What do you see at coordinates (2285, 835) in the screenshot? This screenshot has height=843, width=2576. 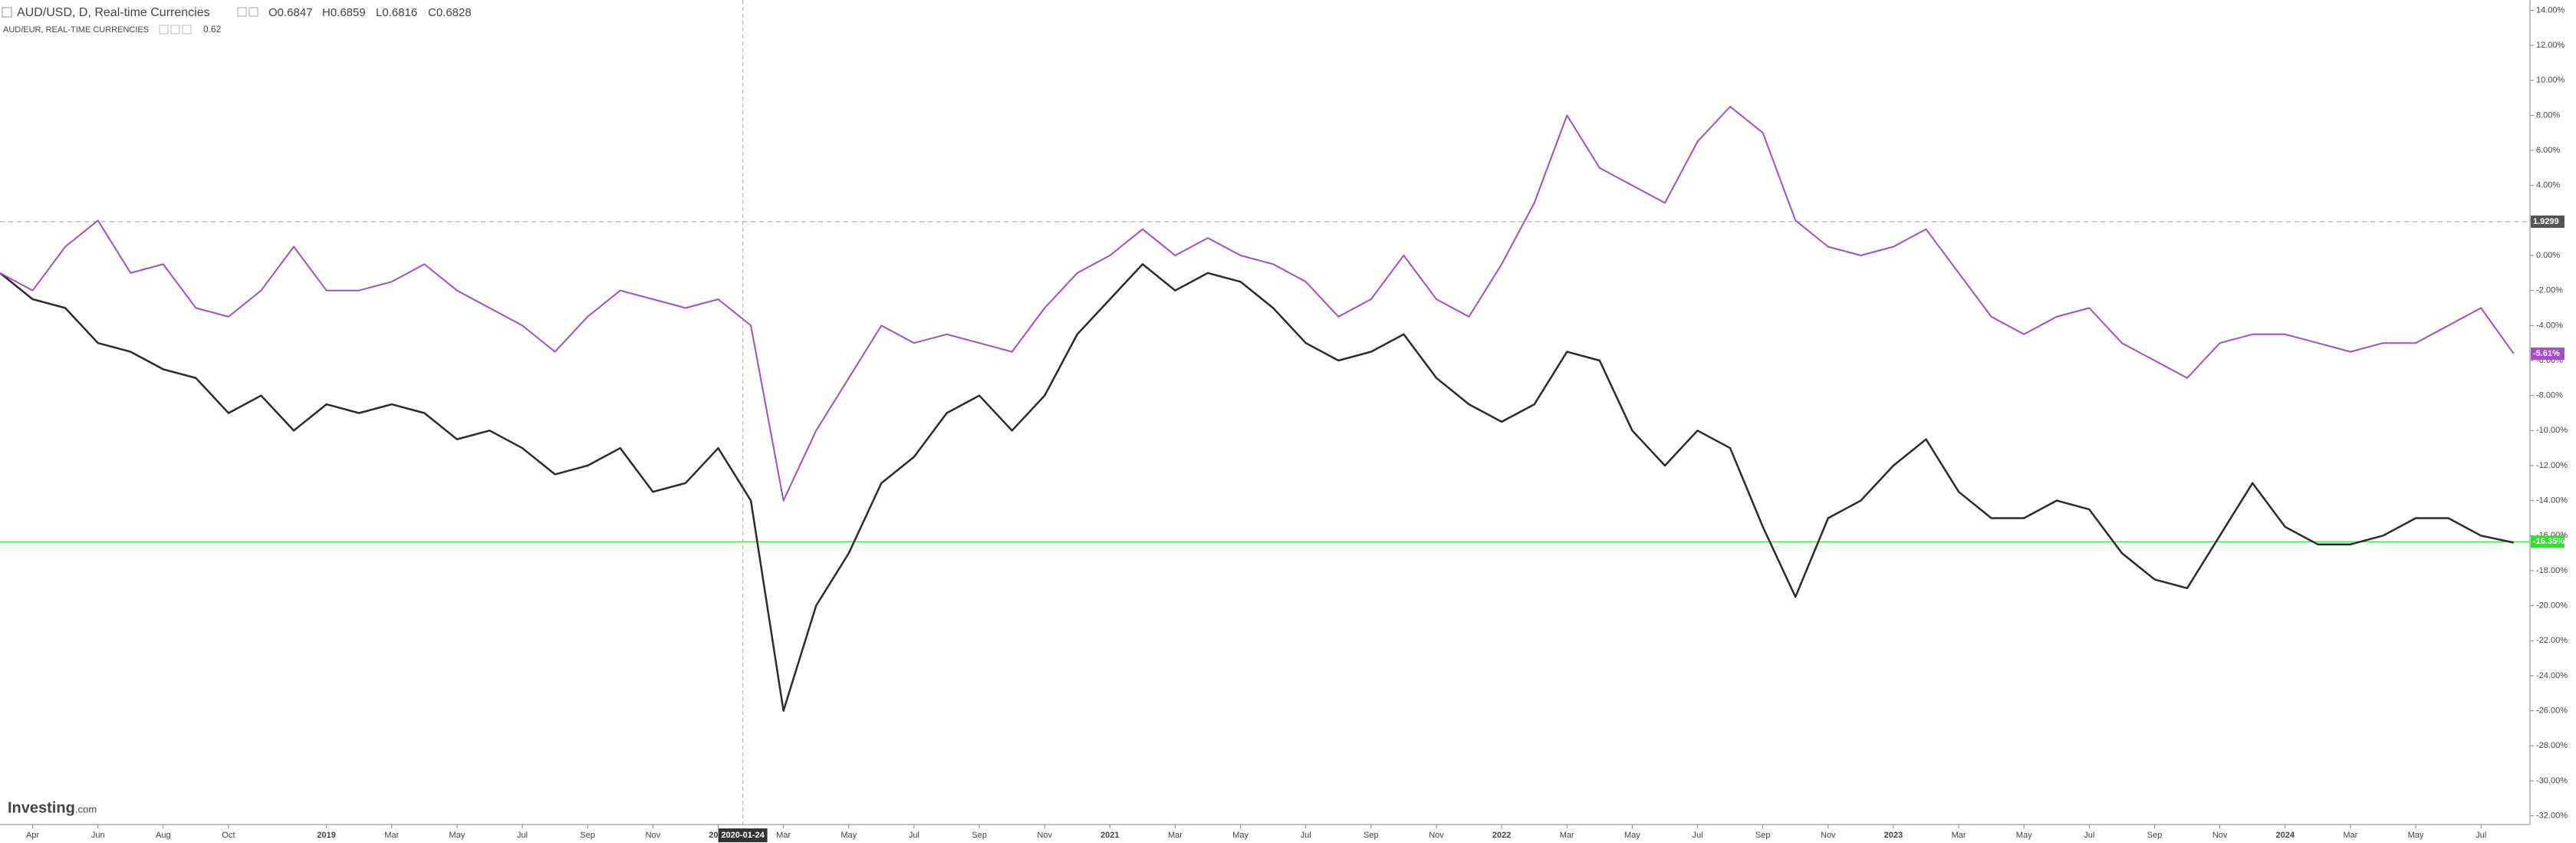 I see `x-tick-label: 2024` at bounding box center [2285, 835].